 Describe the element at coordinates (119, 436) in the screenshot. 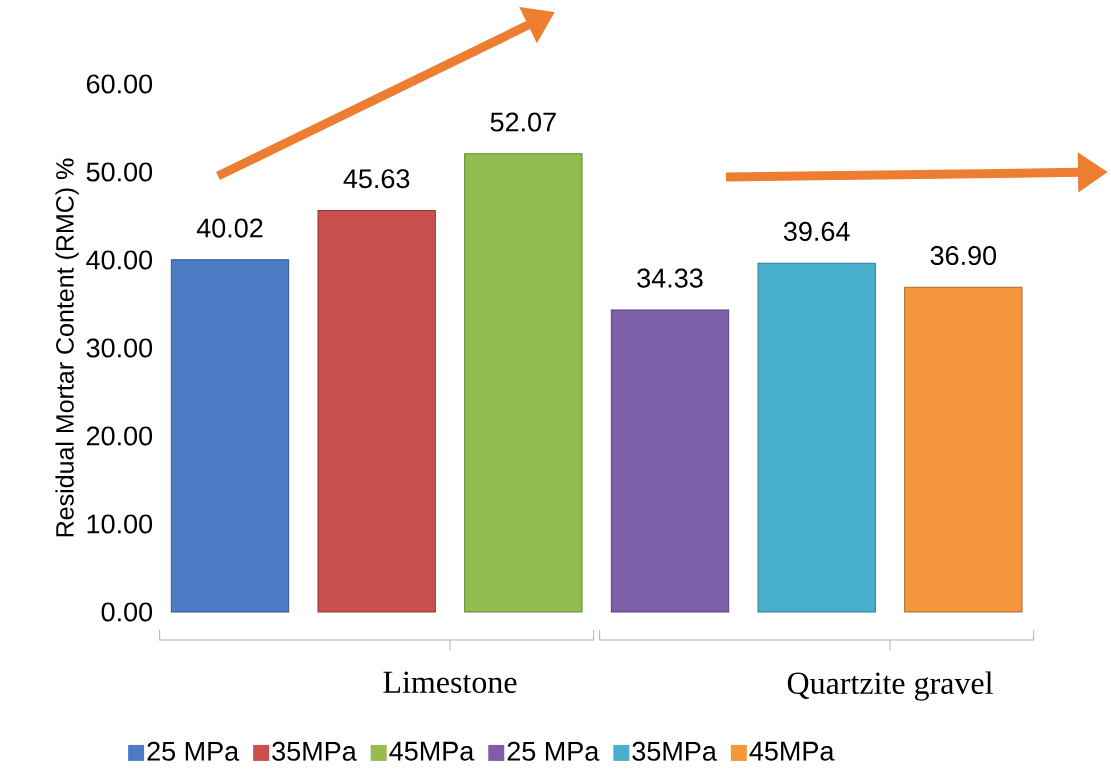

I see `y-tick-label: 20.00` at that location.